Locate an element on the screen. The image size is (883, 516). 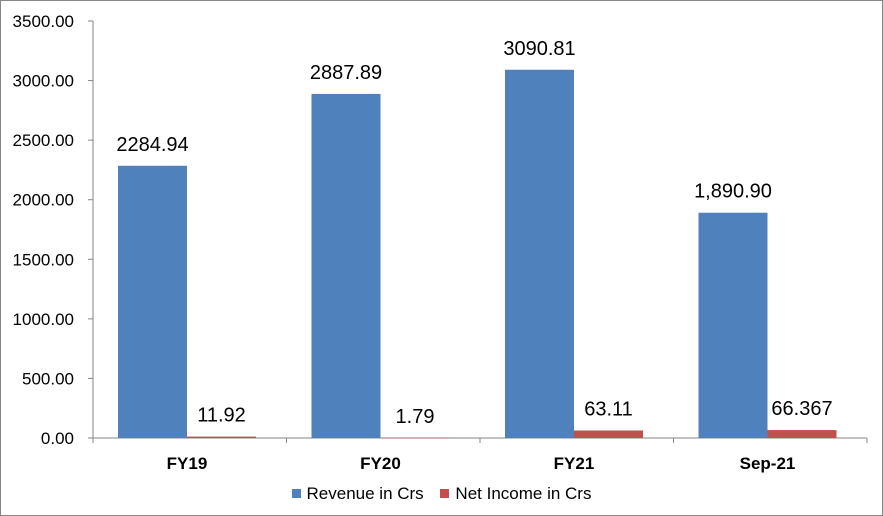
y-tick-label: 0.00 is located at coordinates (57, 438).